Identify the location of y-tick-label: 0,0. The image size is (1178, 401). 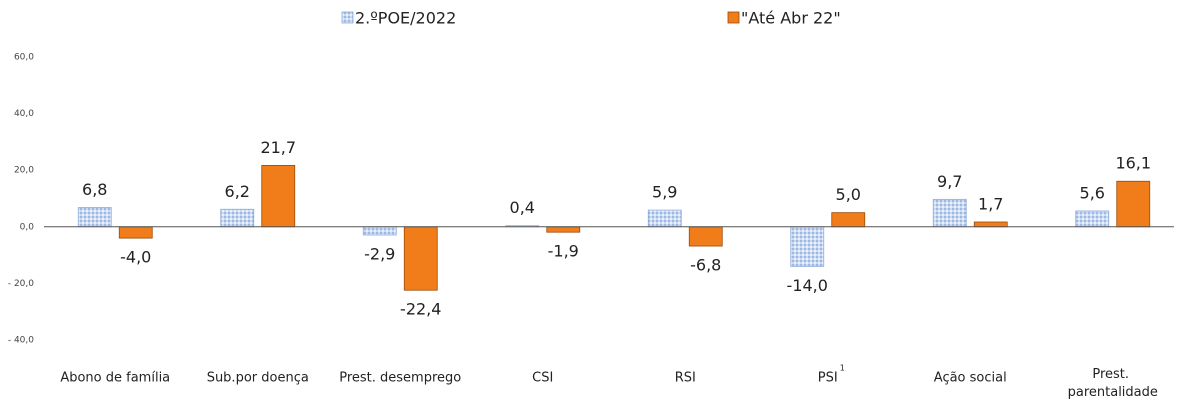
(27, 227).